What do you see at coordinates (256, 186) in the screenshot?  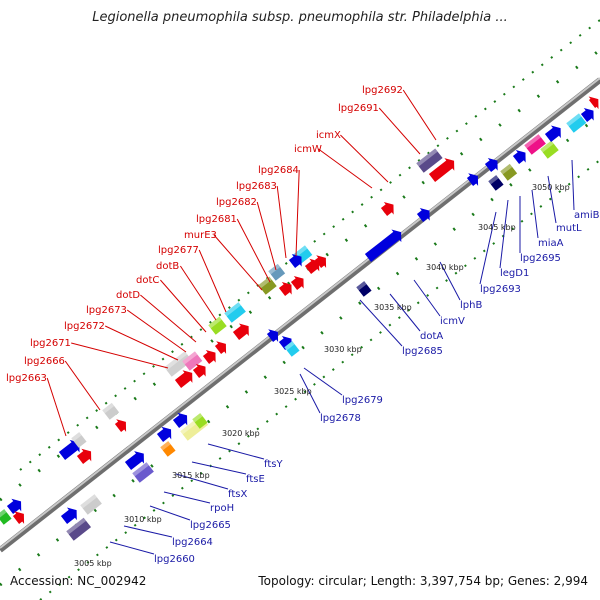 I see `gene-label: lpg2683` at bounding box center [256, 186].